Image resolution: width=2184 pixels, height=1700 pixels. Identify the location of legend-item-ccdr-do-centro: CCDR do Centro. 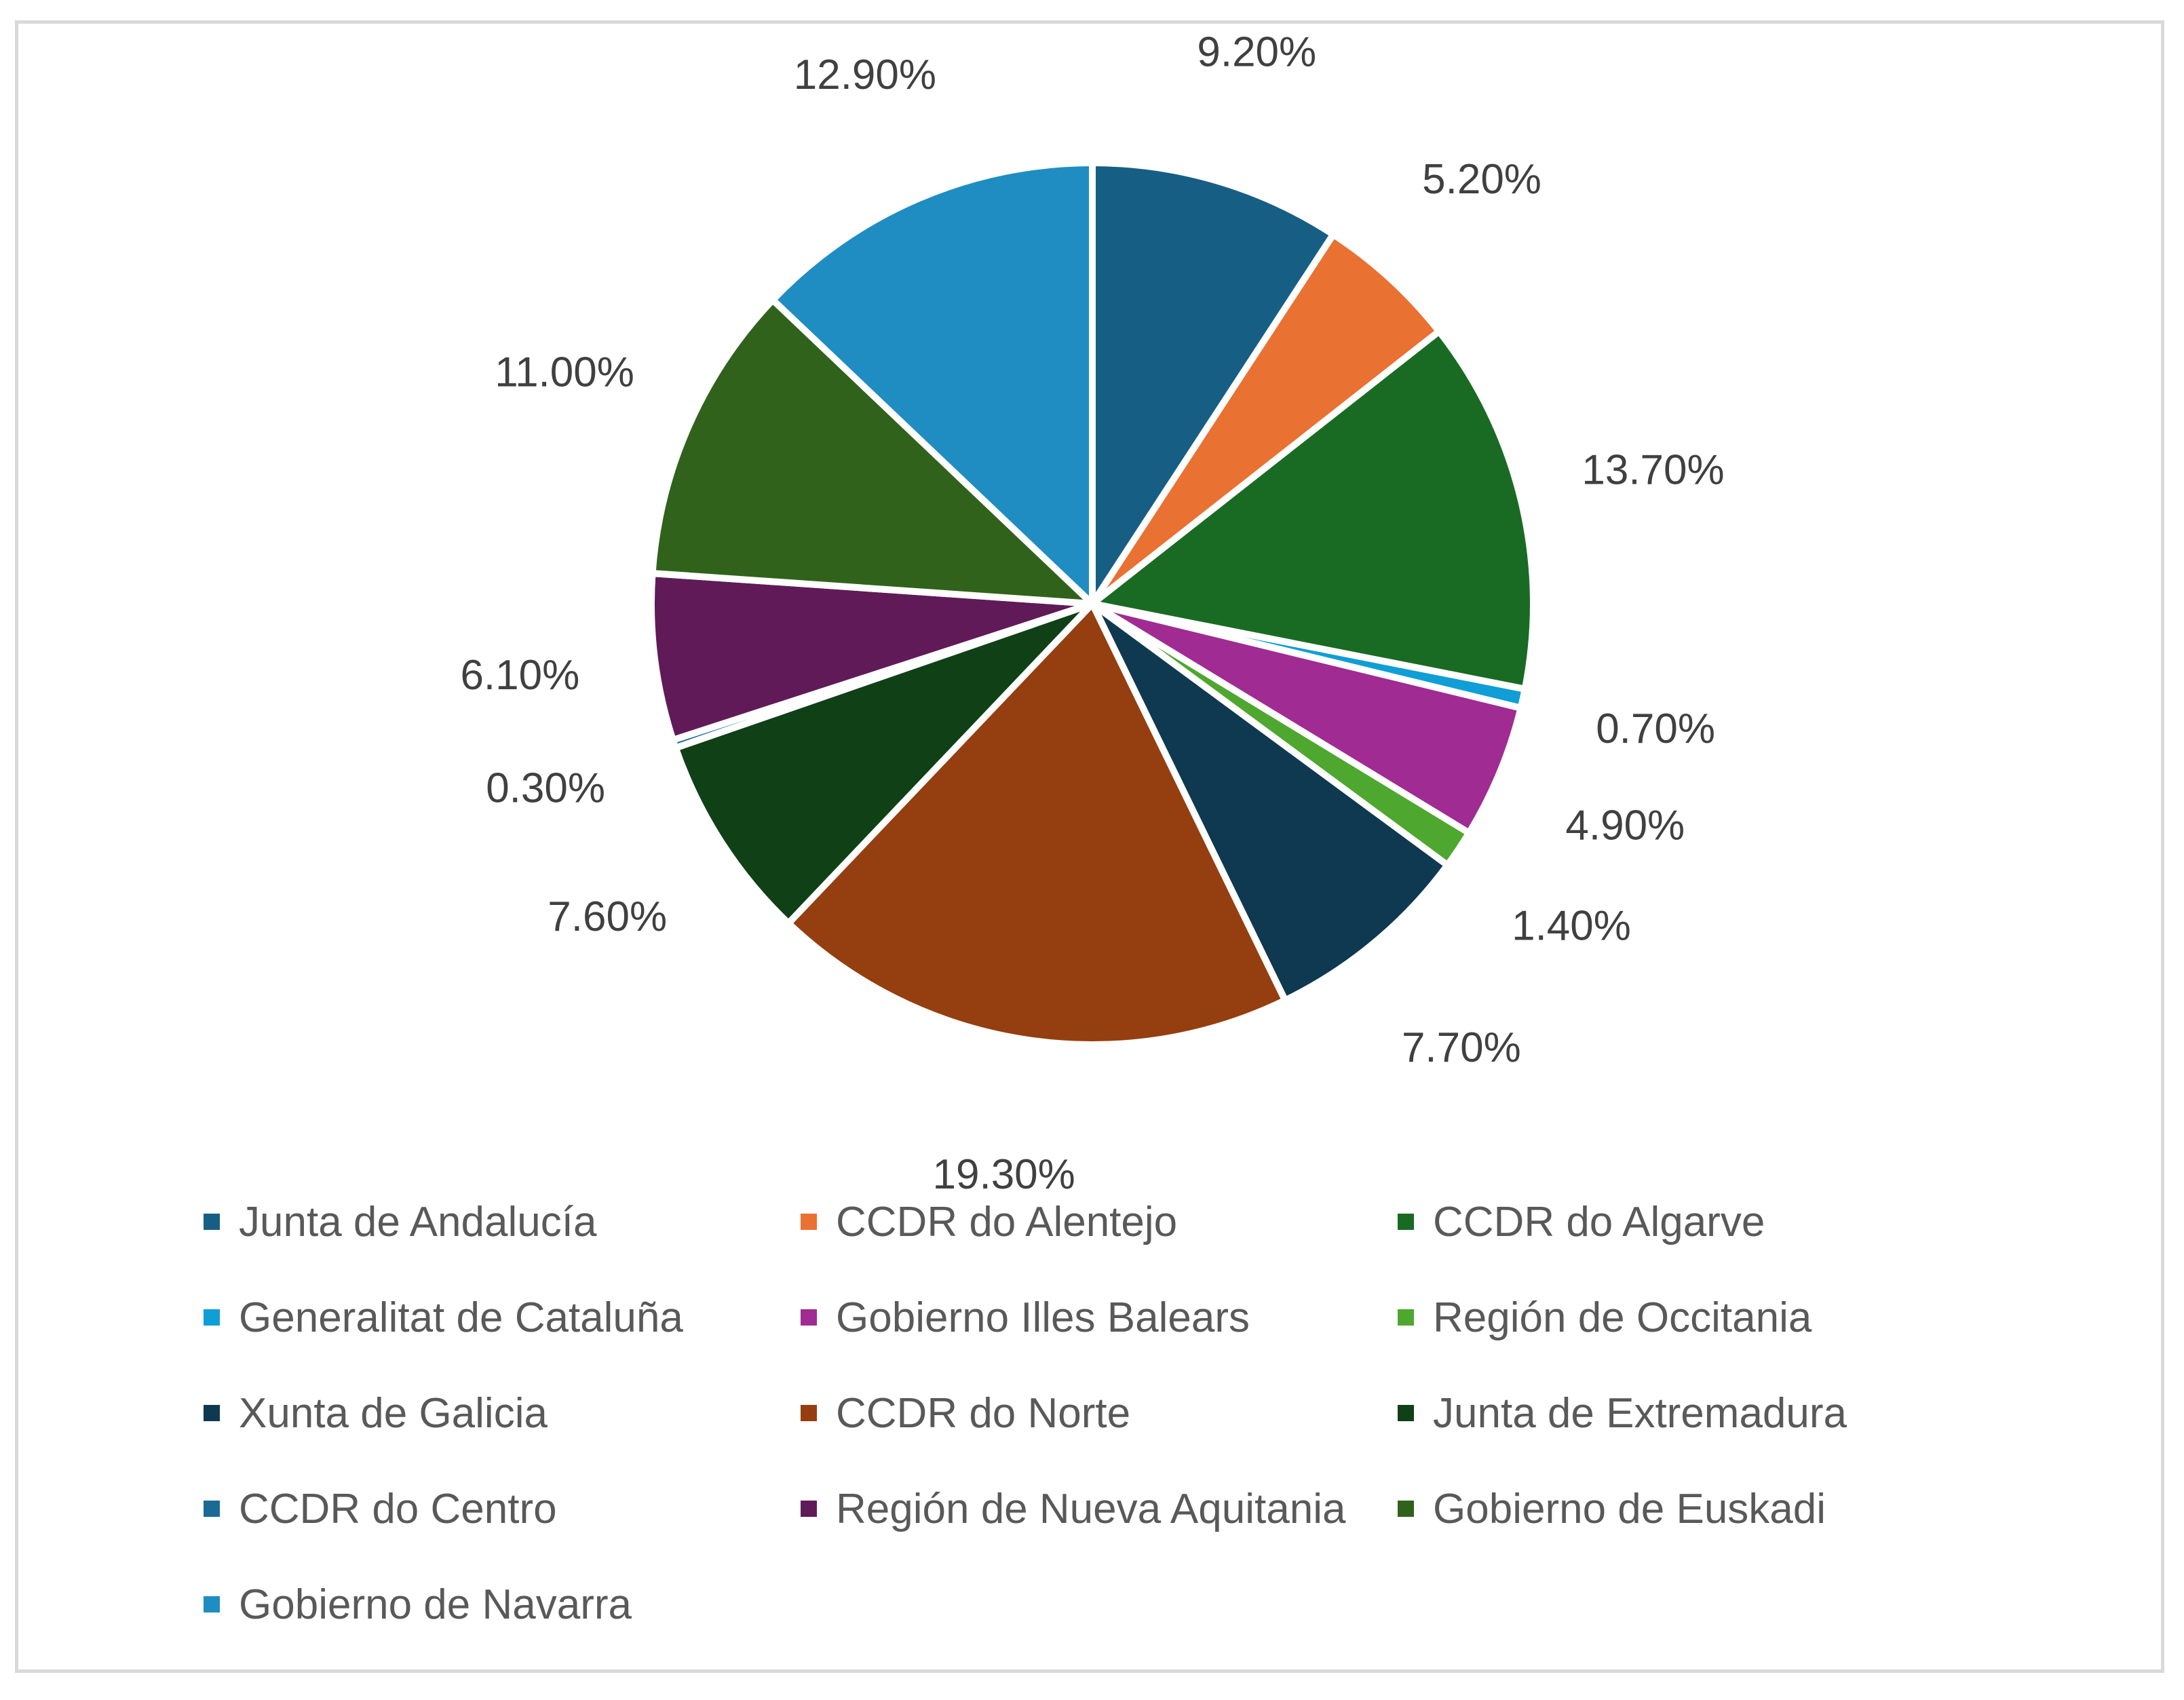
(503, 1509).